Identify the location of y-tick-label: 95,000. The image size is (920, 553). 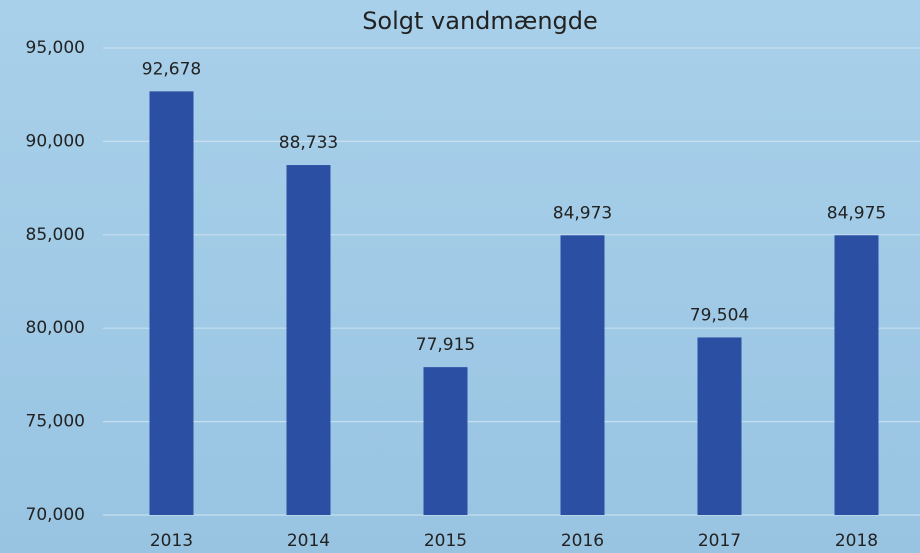
(55, 48).